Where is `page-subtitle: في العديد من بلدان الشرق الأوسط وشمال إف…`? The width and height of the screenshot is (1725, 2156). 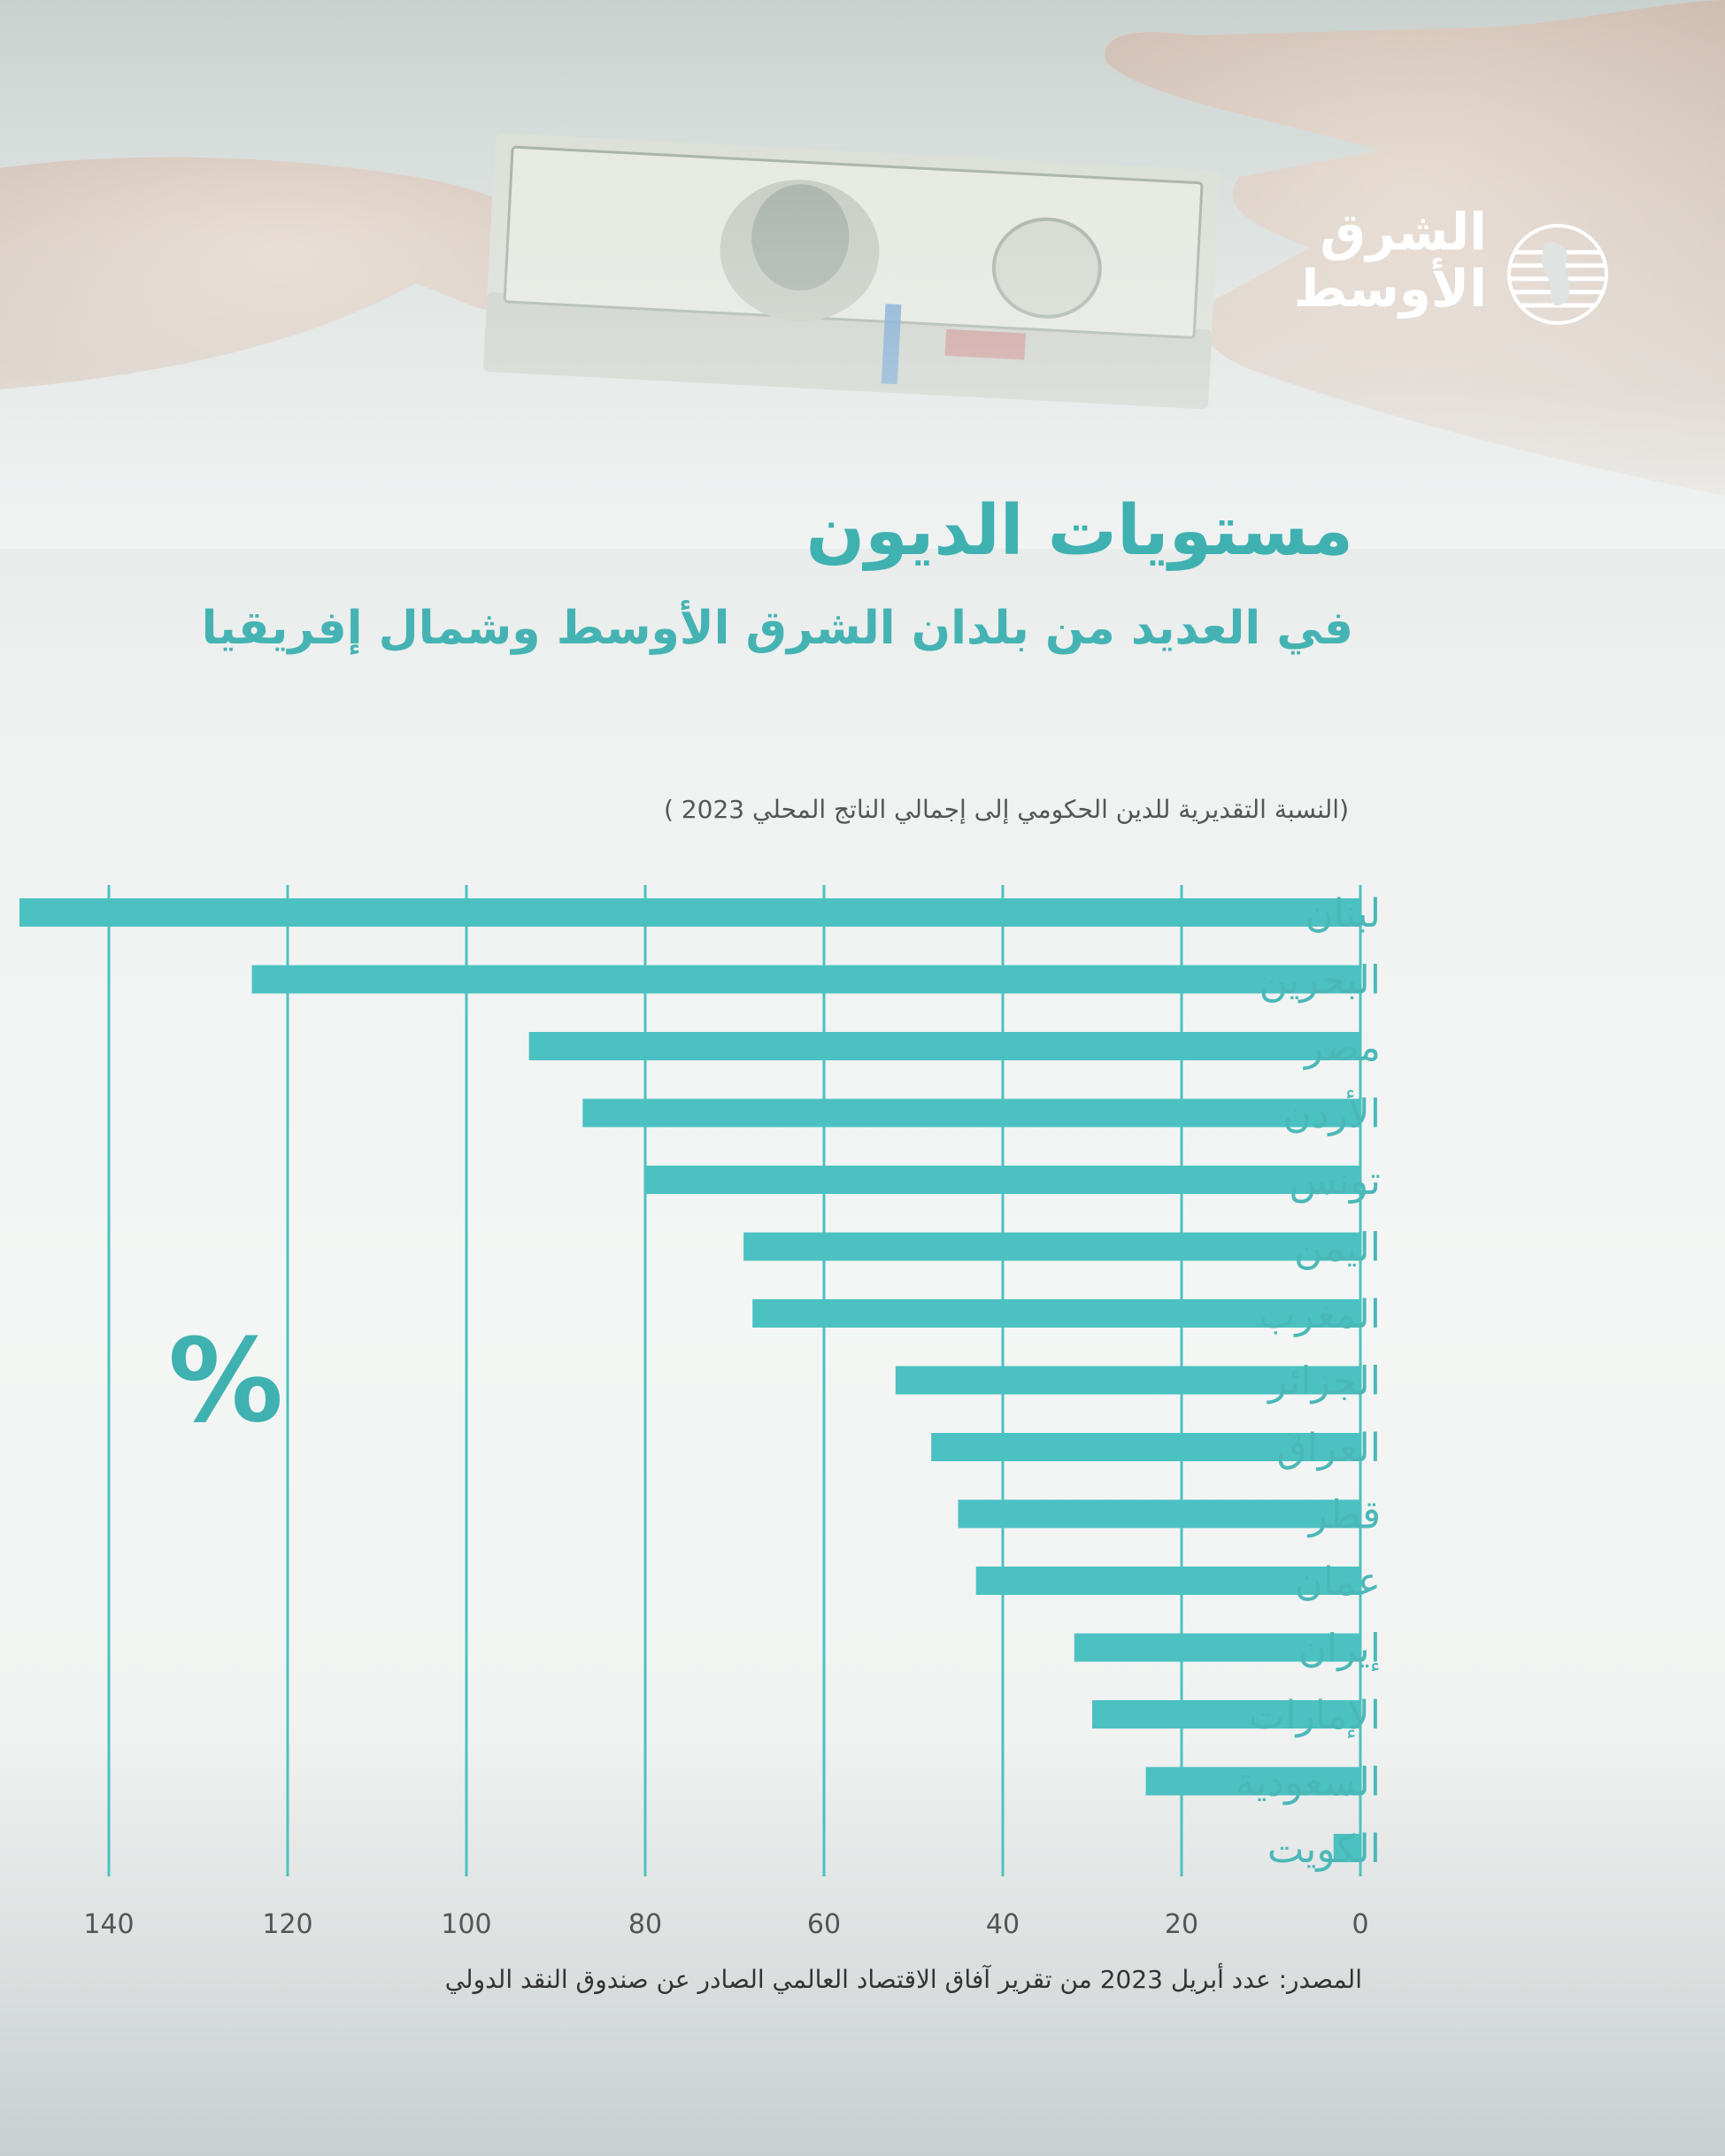 page-subtitle: في العديد من بلدان الشرق الأوسط وشمال إف… is located at coordinates (777, 628).